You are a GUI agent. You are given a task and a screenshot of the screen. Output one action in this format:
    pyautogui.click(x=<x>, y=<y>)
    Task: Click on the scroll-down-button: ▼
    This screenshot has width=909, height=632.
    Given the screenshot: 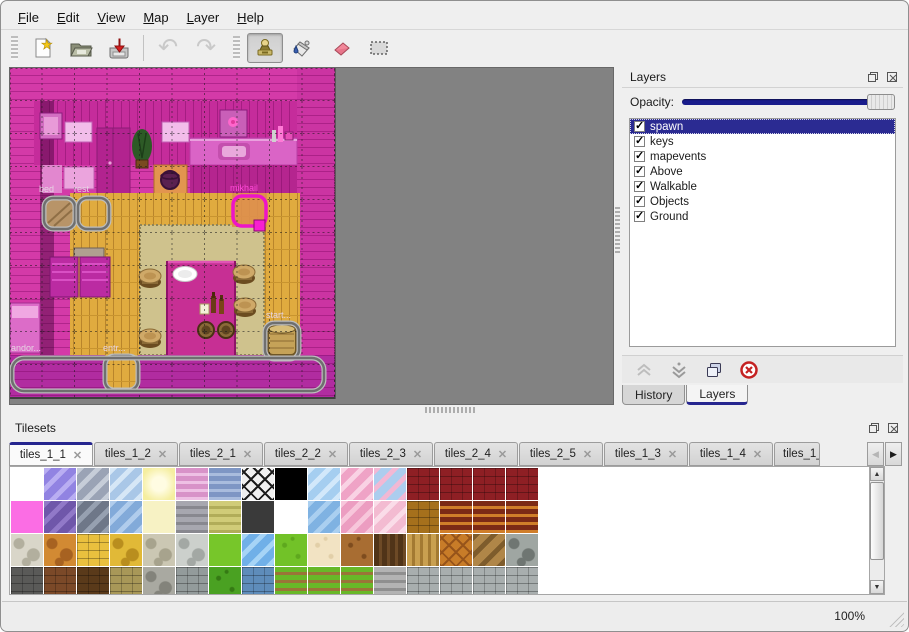 What is the action you would take?
    pyautogui.click(x=877, y=587)
    